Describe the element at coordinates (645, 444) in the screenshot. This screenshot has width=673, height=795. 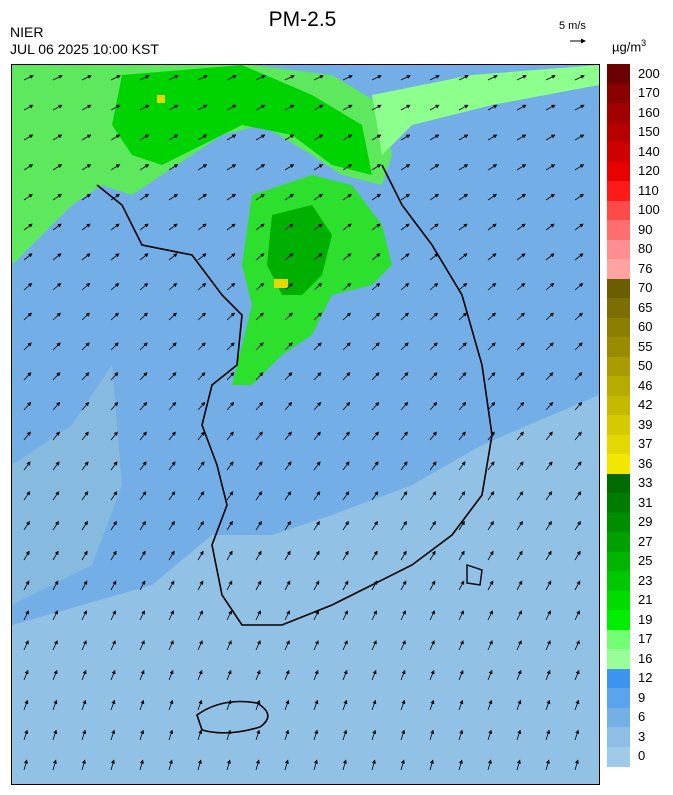
I see `legend-tick-label: 37` at that location.